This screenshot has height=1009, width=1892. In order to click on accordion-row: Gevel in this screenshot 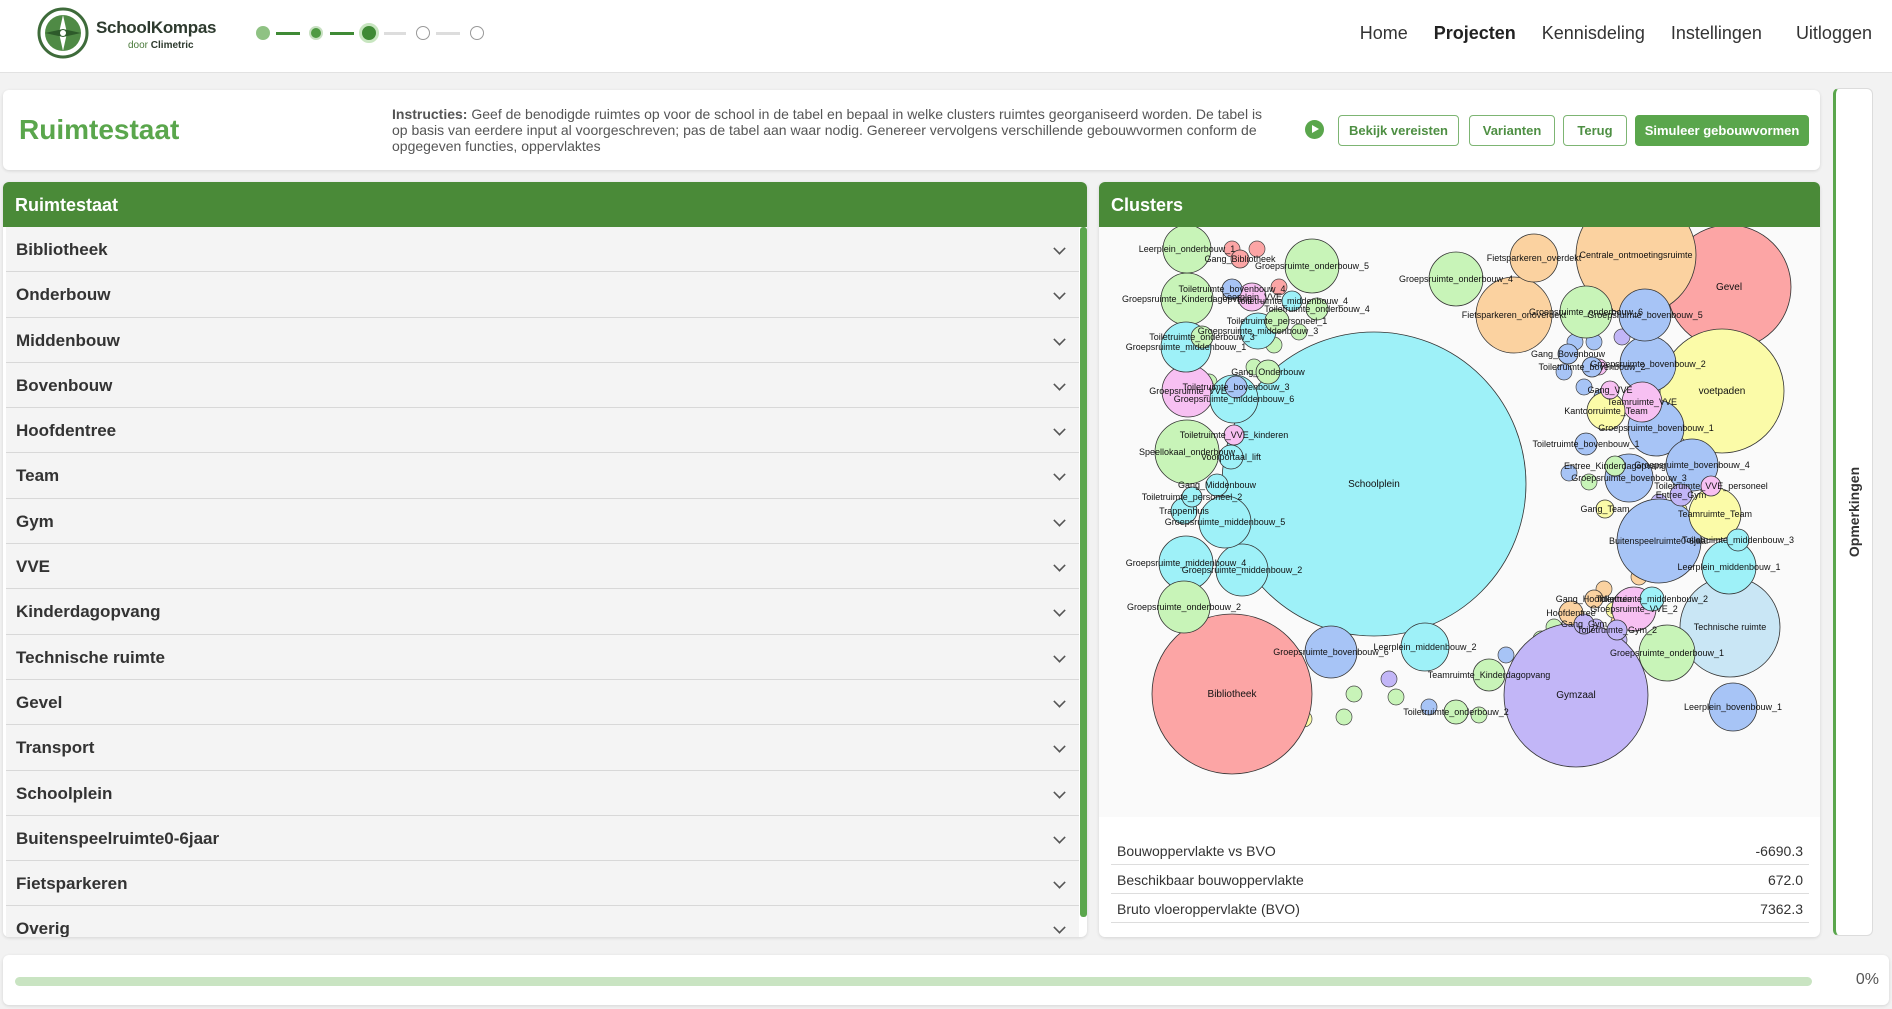, I will do `click(542, 702)`.